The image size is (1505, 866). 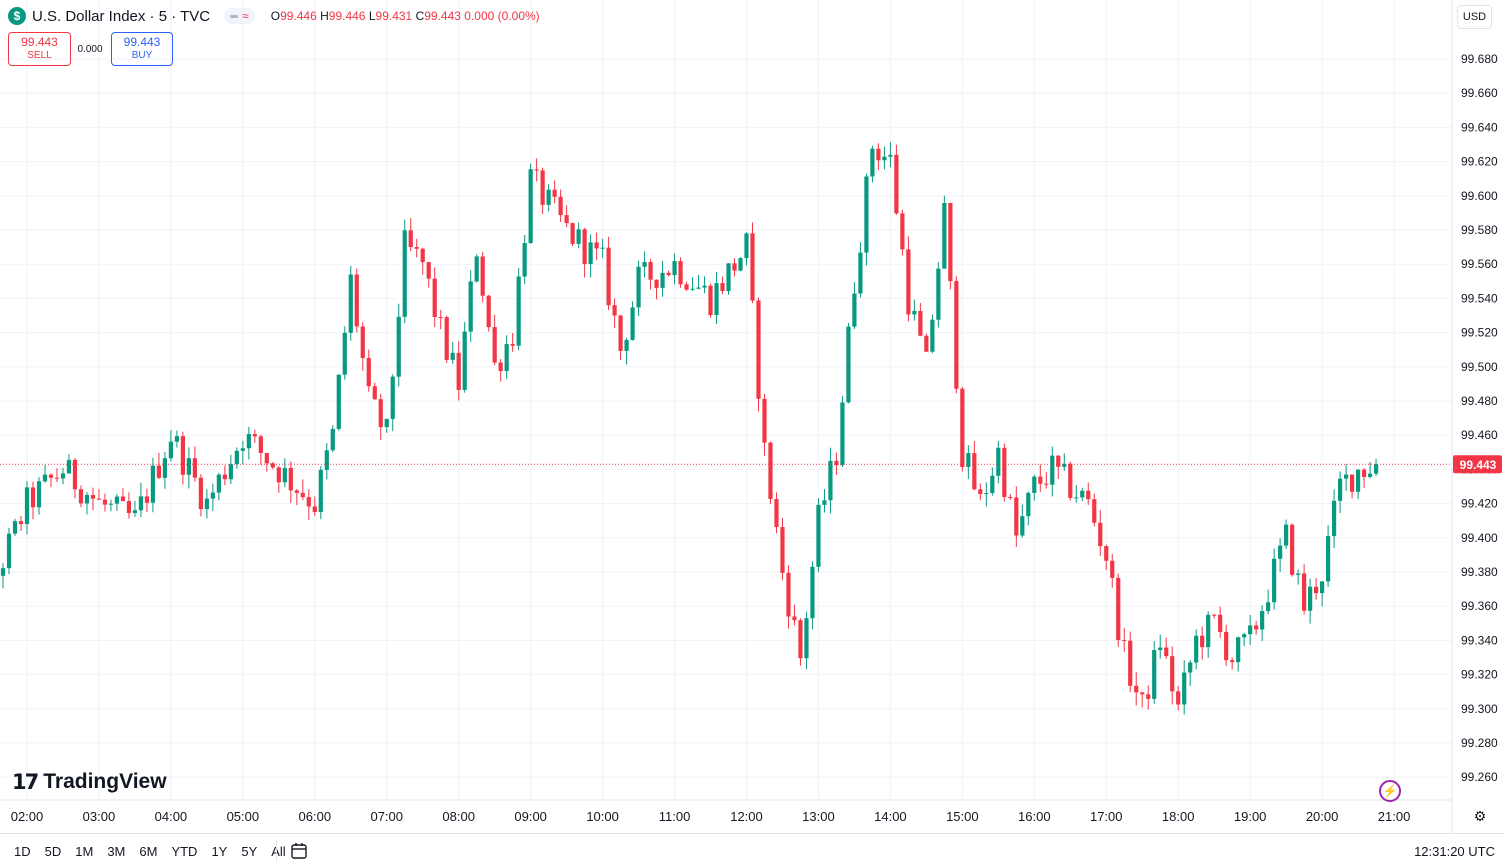 I want to click on y-tick-label: 99.680, so click(x=1479, y=59).